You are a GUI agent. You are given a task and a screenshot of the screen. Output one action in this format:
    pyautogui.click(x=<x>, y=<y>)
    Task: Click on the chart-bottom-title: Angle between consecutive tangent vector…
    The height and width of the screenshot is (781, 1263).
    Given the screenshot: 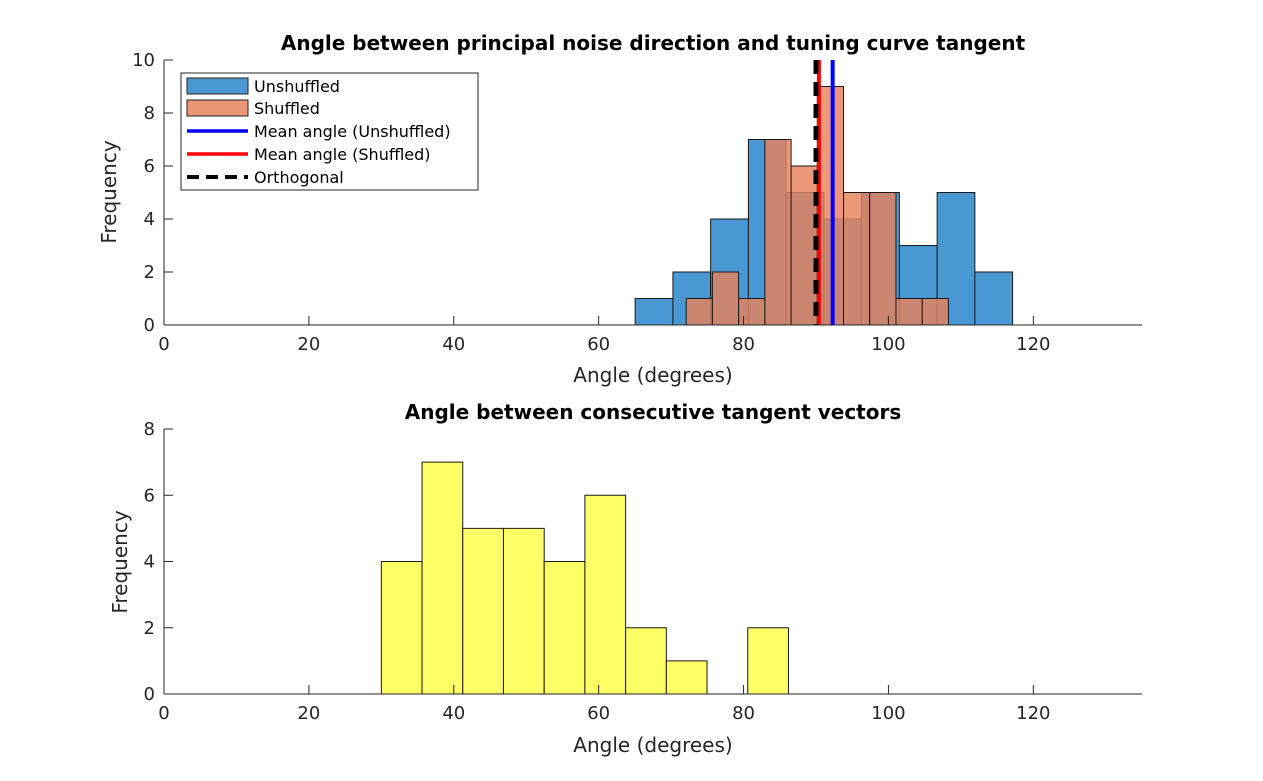 What is the action you would take?
    pyautogui.click(x=653, y=412)
    